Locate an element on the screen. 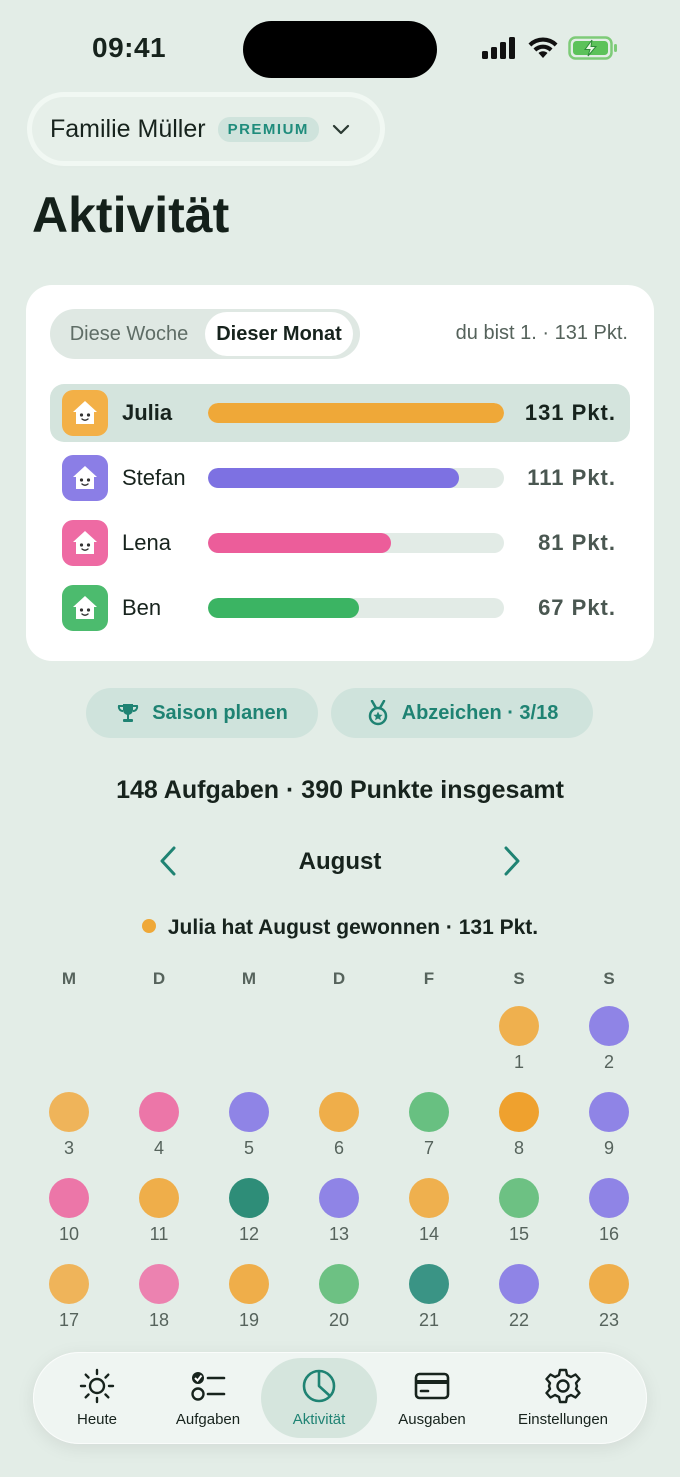 This screenshot has width=680, height=1477. cellular-signal-icon is located at coordinates (498, 48).